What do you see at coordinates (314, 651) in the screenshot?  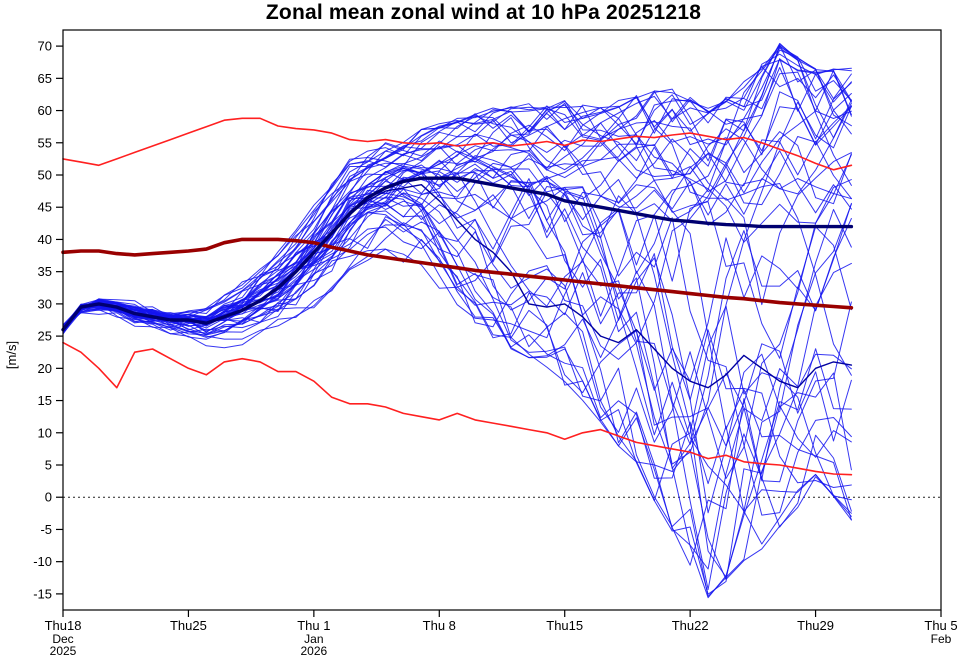 I see `axis-tick-label: 2026` at bounding box center [314, 651].